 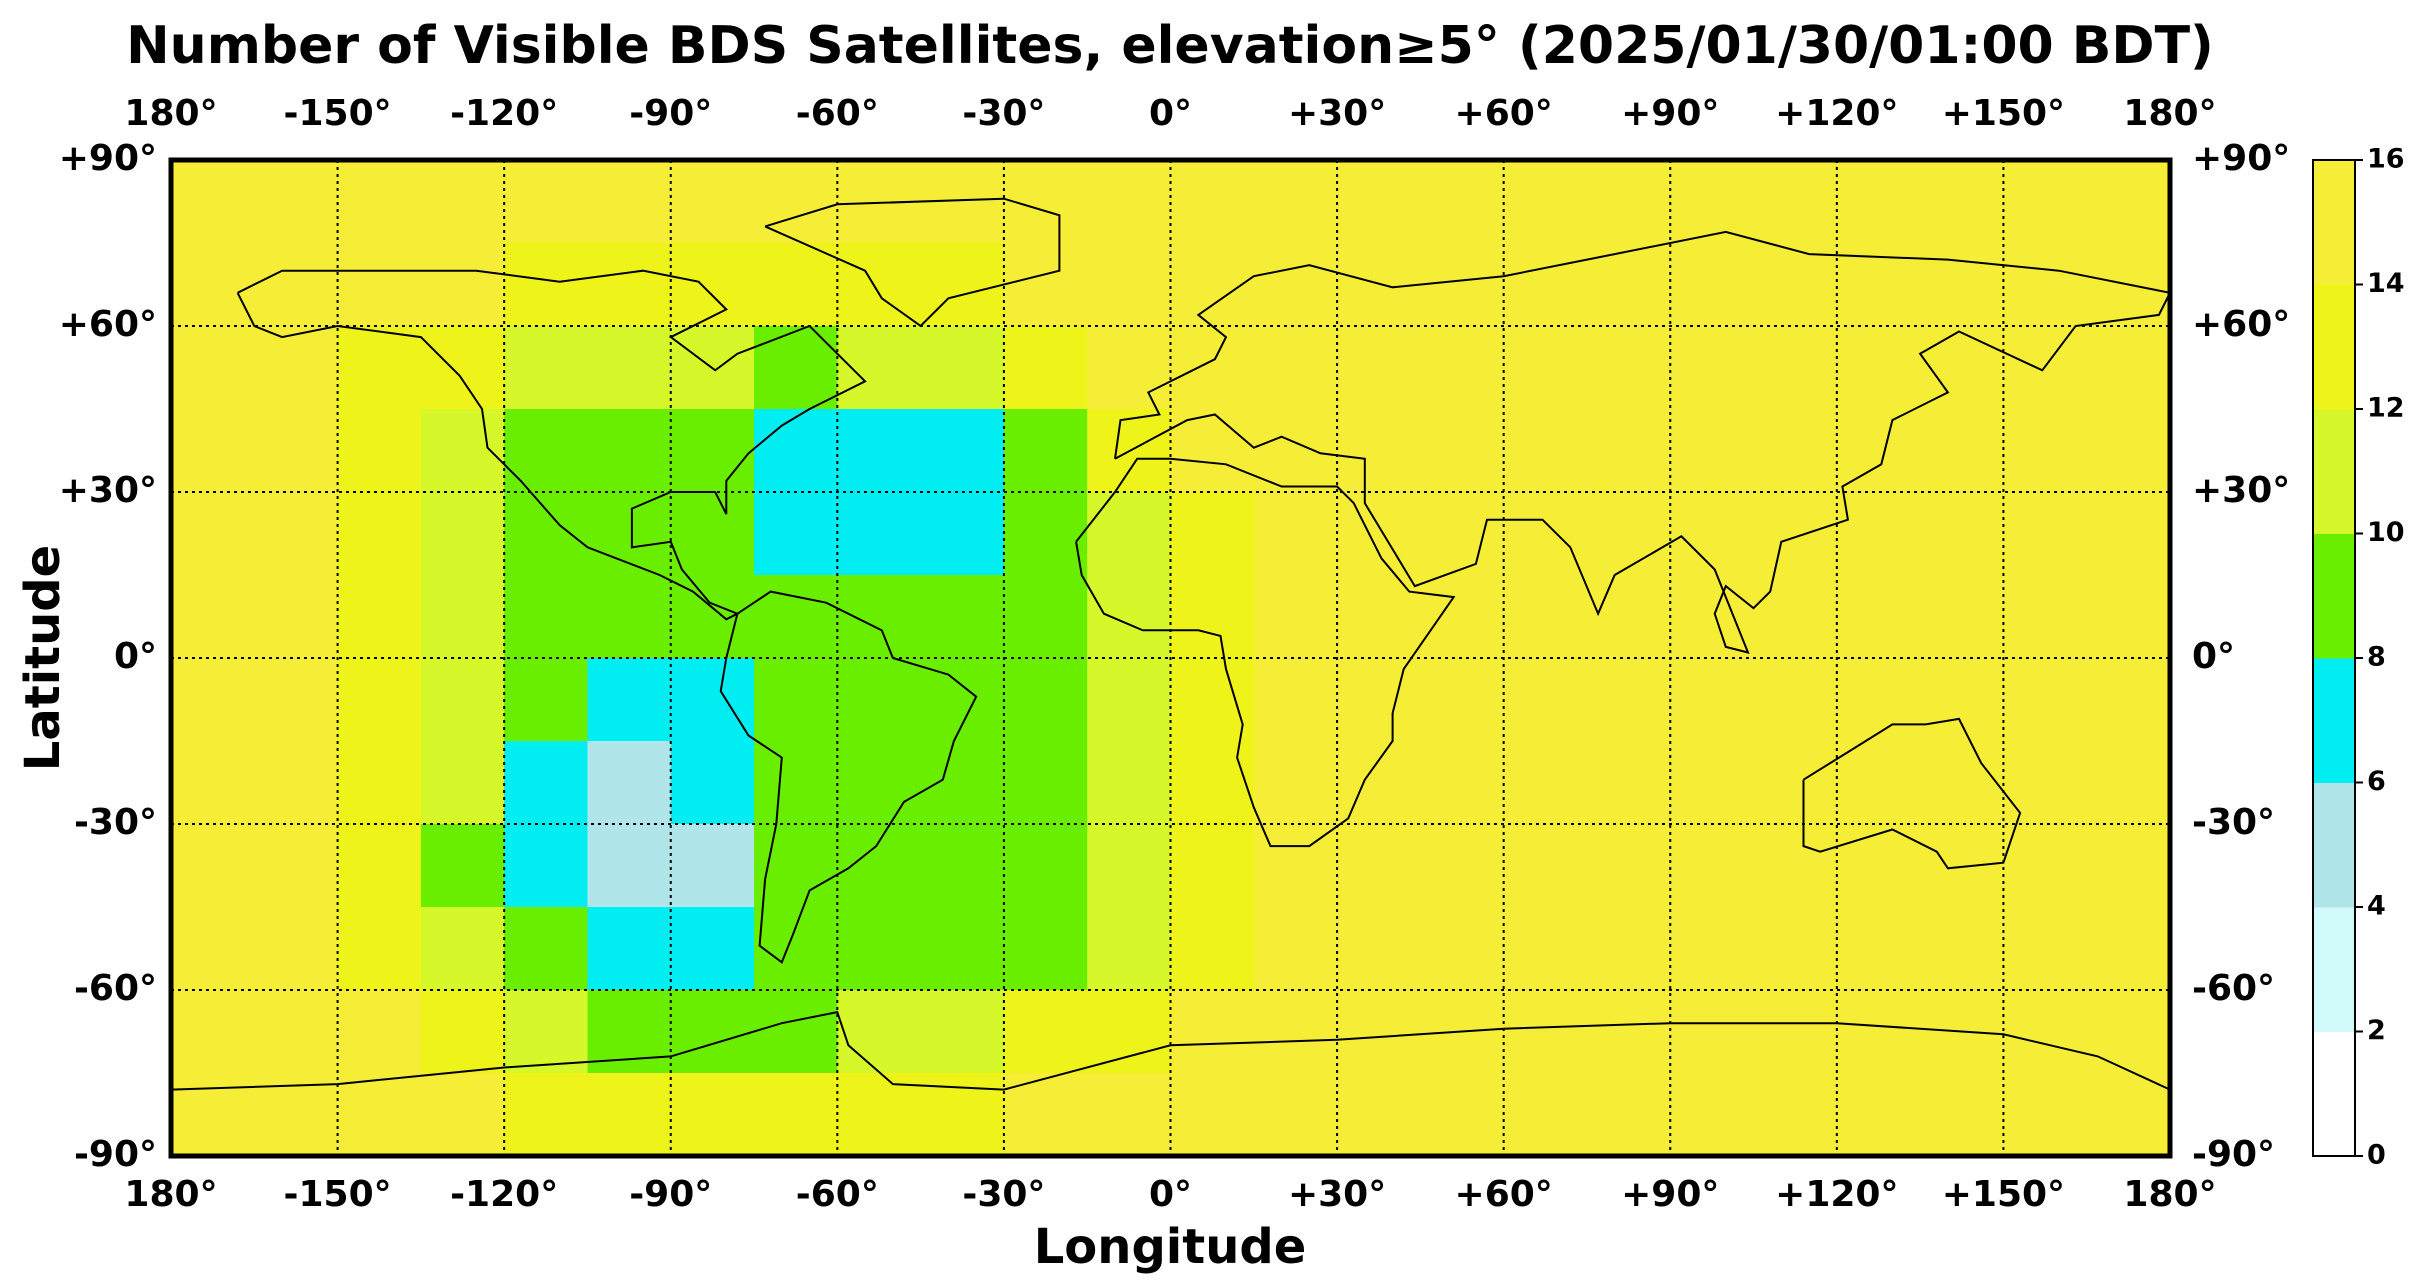 What do you see at coordinates (1504, 113) in the screenshot?
I see `x-tick-label: +60°` at bounding box center [1504, 113].